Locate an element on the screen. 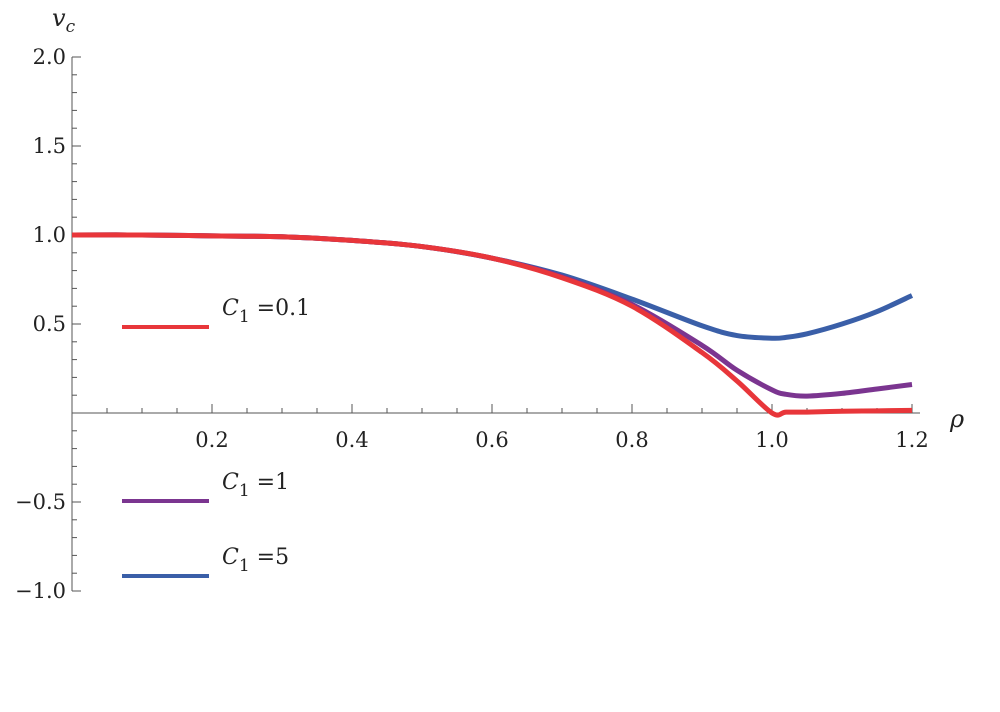  x-tick-label: 1.2 is located at coordinates (911, 440).